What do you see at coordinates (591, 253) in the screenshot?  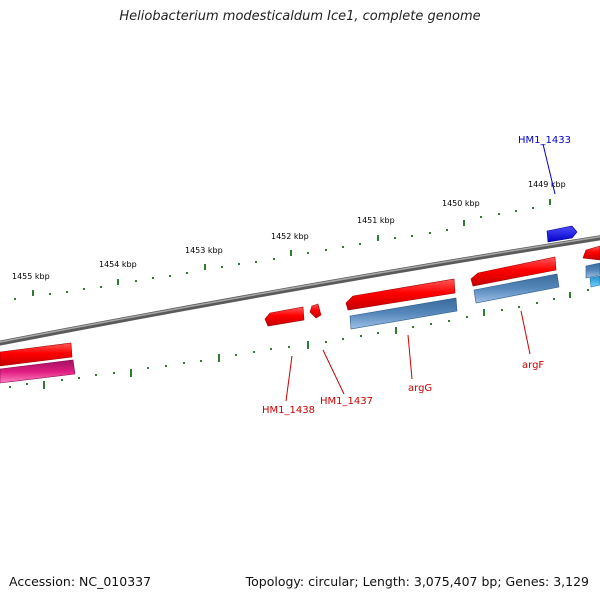 I see `gene-feature-right-red` at bounding box center [591, 253].